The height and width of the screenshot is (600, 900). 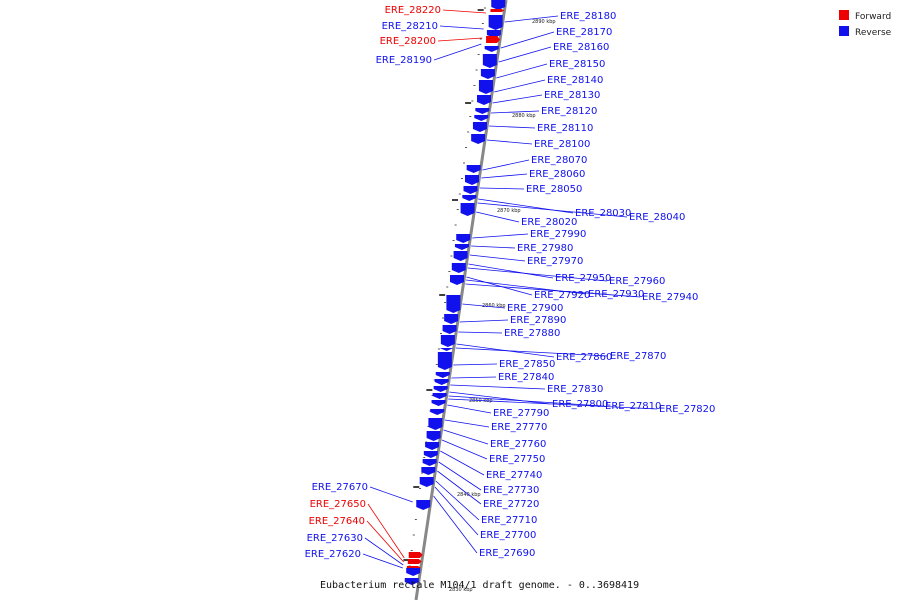 What do you see at coordinates (565, 128) in the screenshot?
I see `gene-label-ere-28110: ERE_28110` at bounding box center [565, 128].